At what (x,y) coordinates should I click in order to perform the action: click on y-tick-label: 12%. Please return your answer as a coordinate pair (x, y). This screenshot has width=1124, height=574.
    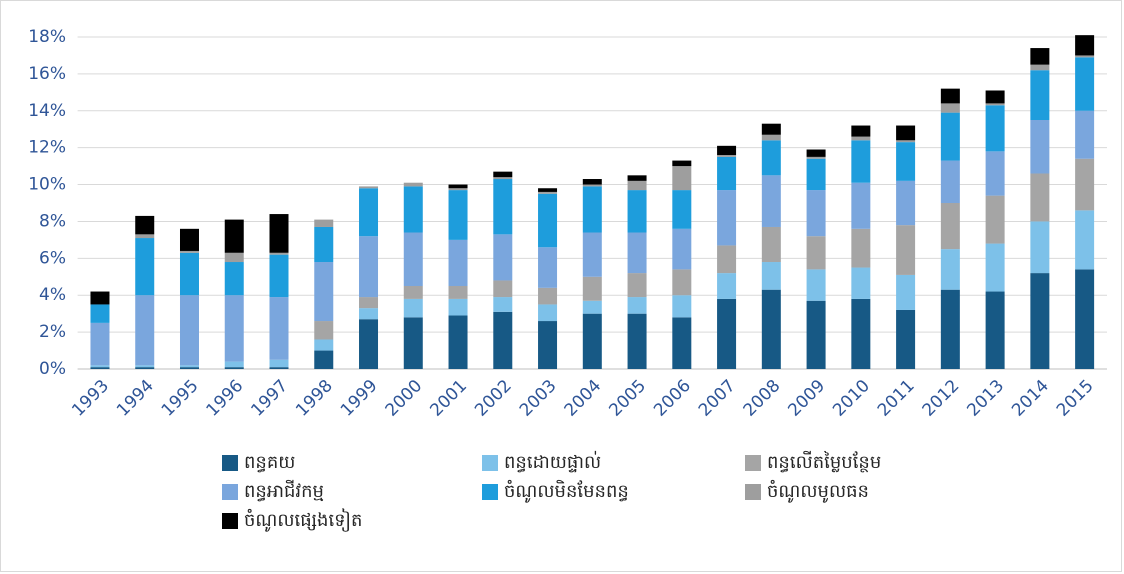
    Looking at the image, I should click on (47, 148).